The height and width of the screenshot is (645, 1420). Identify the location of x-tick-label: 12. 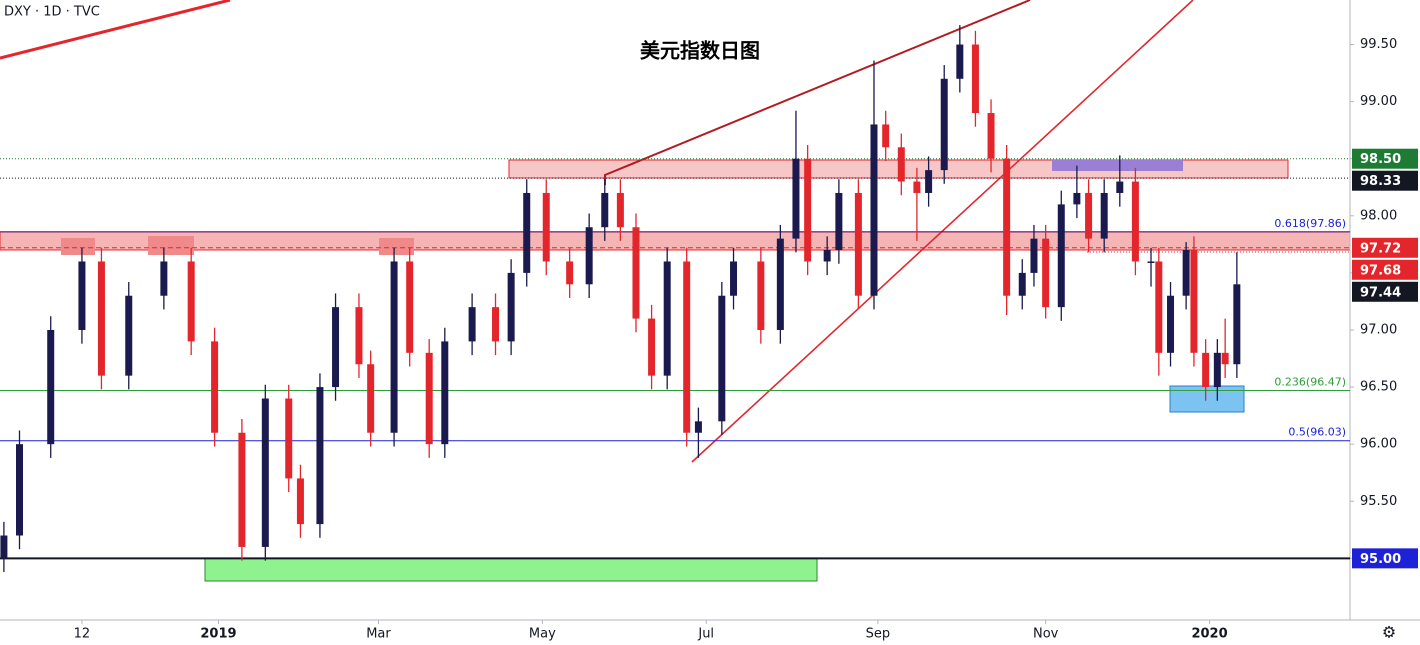
(82, 634).